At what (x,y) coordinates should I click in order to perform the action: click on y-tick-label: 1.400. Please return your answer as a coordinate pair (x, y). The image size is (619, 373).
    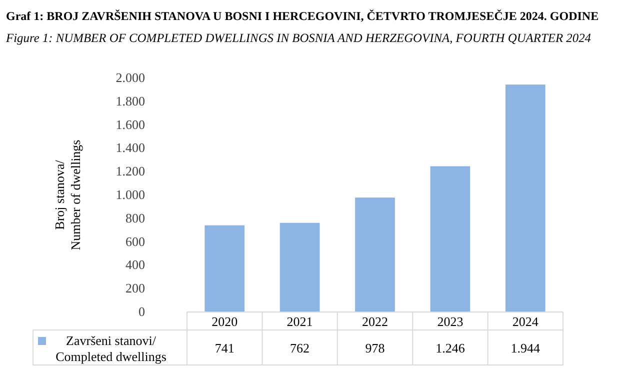
    Looking at the image, I should click on (130, 148).